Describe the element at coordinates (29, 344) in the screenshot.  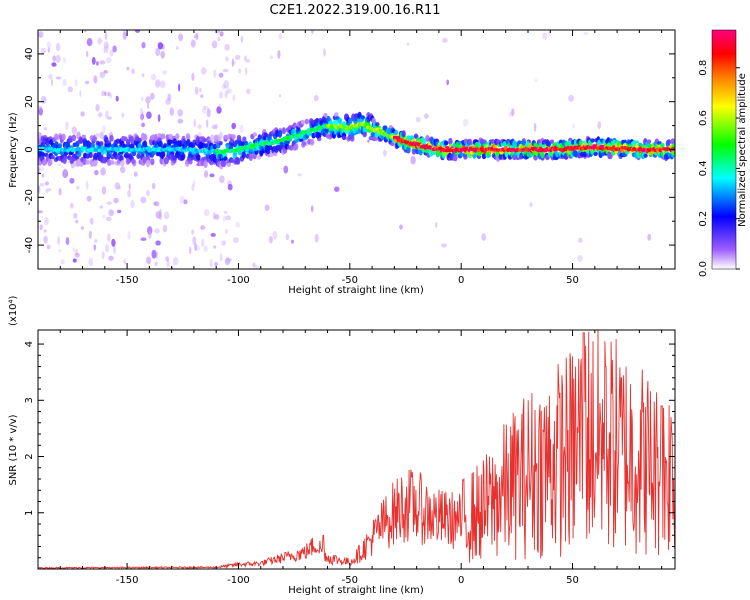
I see `y-tick-label: 4` at that location.